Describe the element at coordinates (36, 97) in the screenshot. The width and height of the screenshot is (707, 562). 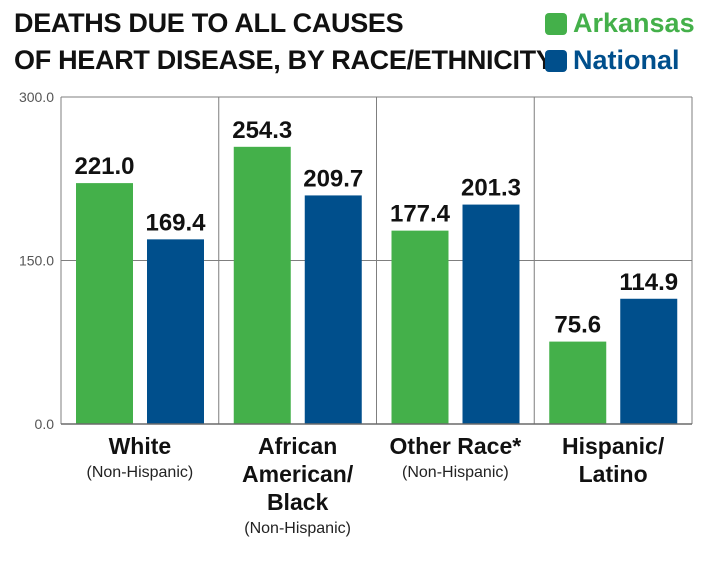
I see `y-tick-label: 300.0` at that location.